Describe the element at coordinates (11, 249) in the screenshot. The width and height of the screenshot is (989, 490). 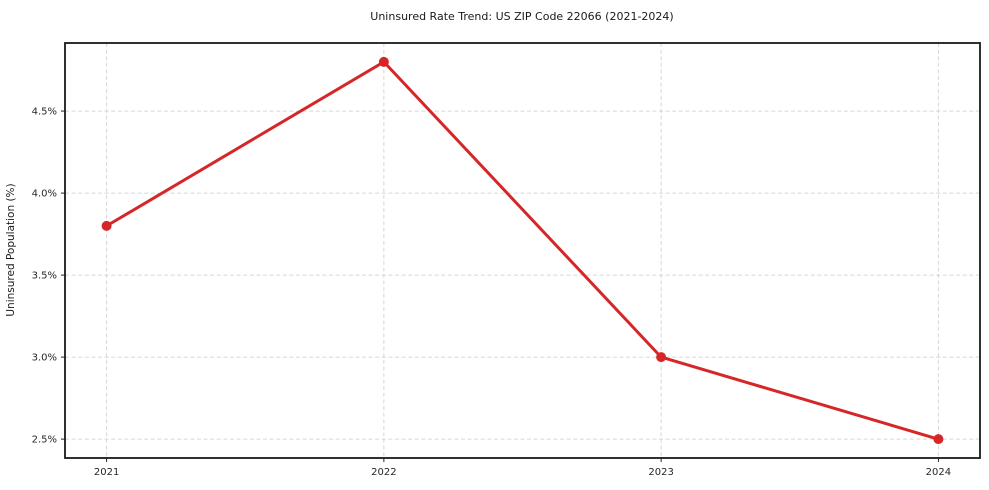
I see `y-axis-label: Uninsured Population (%)` at that location.